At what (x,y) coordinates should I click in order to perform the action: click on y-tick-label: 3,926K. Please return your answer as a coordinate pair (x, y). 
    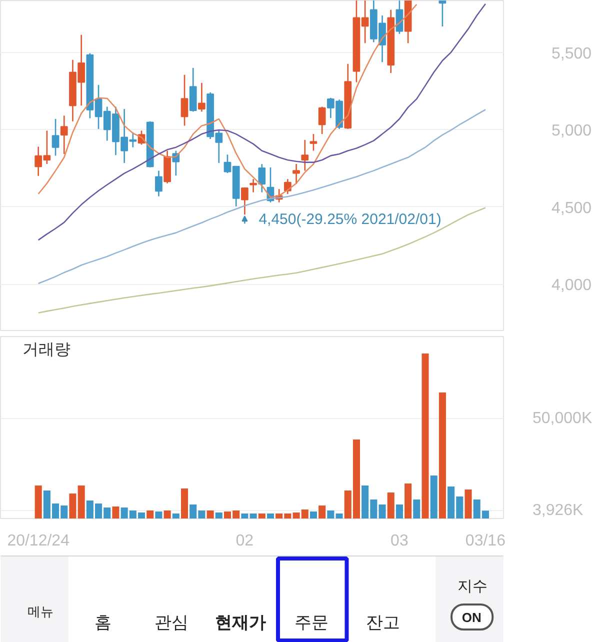
    Looking at the image, I should click on (558, 511).